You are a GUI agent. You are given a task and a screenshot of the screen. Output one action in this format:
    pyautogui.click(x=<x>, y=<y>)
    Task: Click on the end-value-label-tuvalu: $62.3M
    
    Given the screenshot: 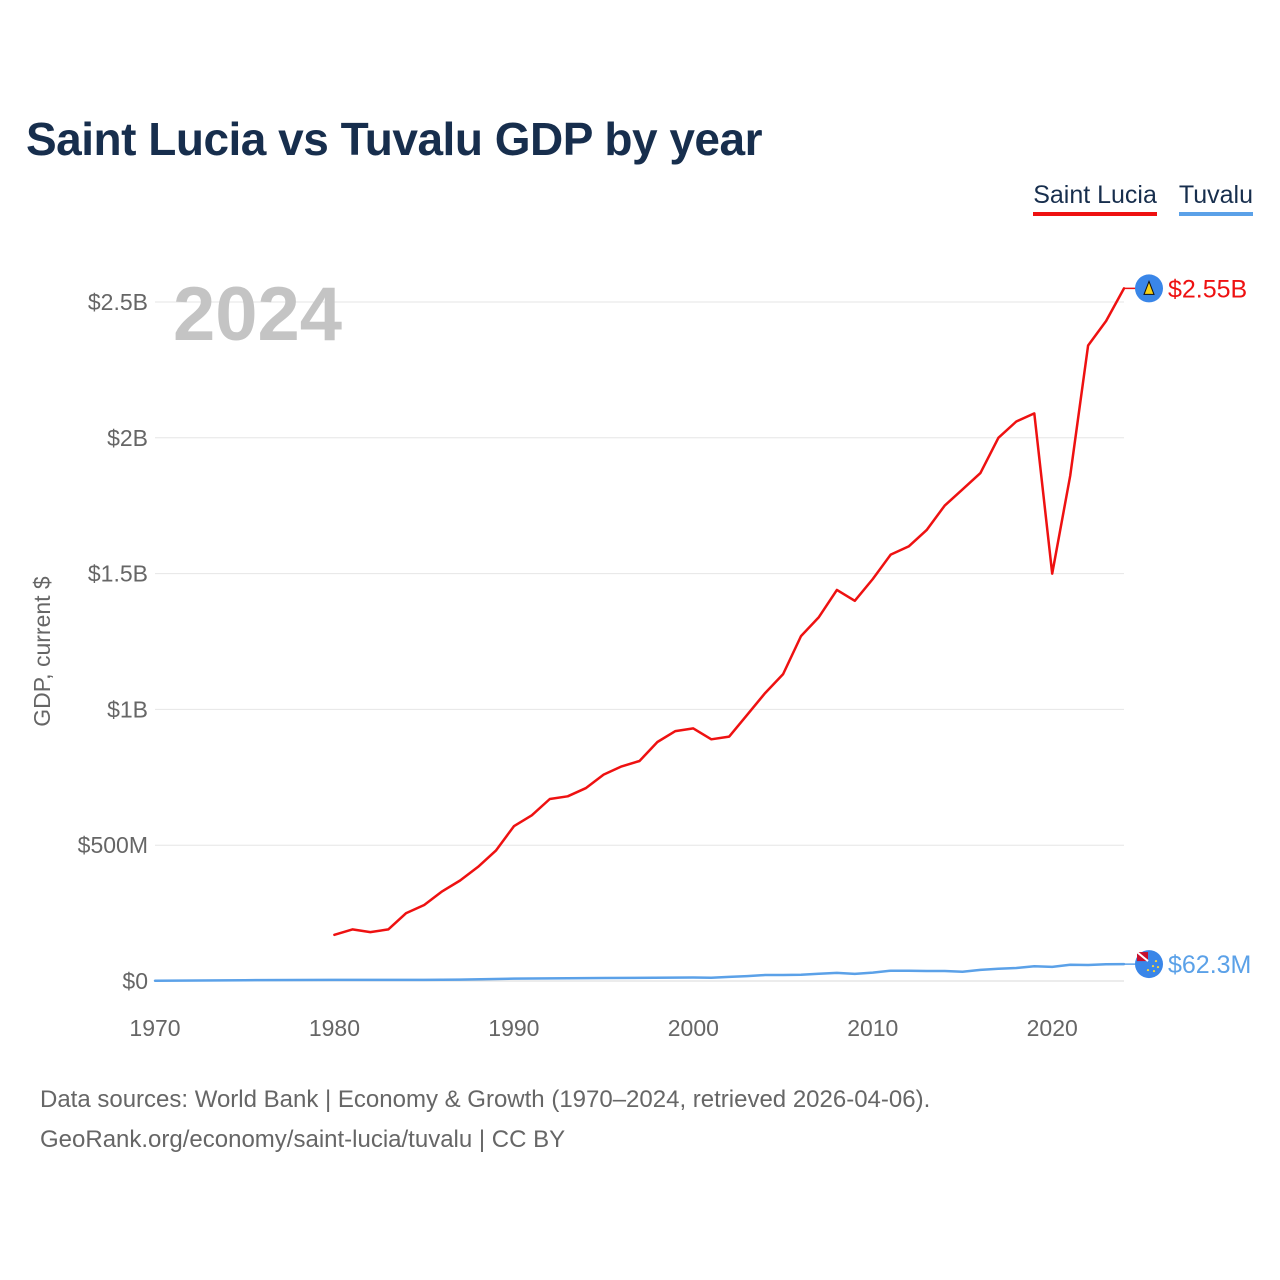 What is the action you would take?
    pyautogui.click(x=1209, y=965)
    